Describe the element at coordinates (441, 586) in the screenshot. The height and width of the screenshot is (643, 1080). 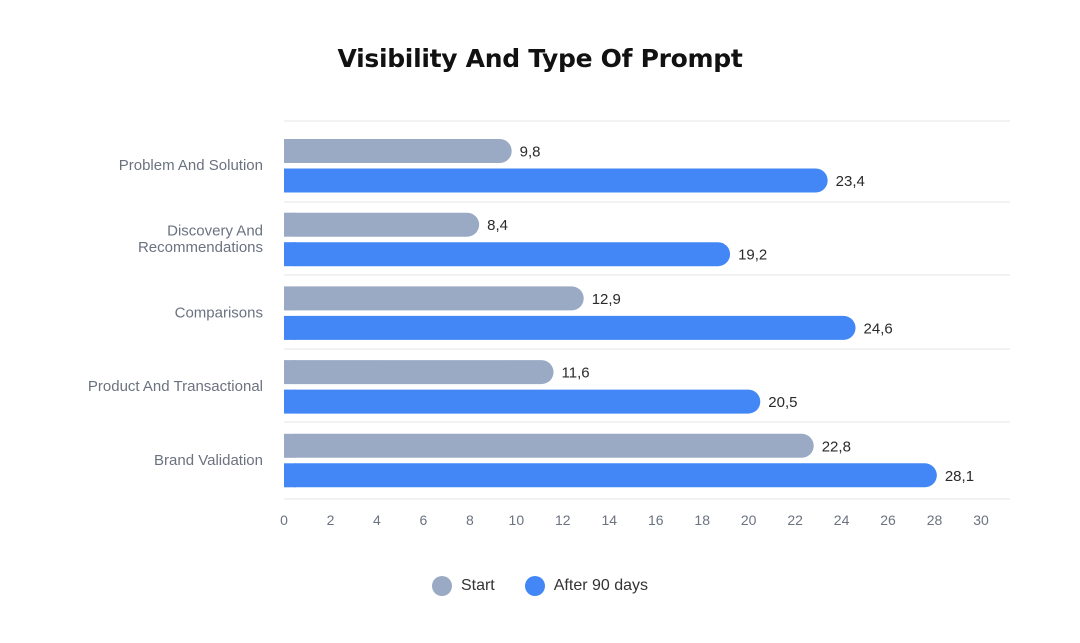
I see `legend-marker-start` at that location.